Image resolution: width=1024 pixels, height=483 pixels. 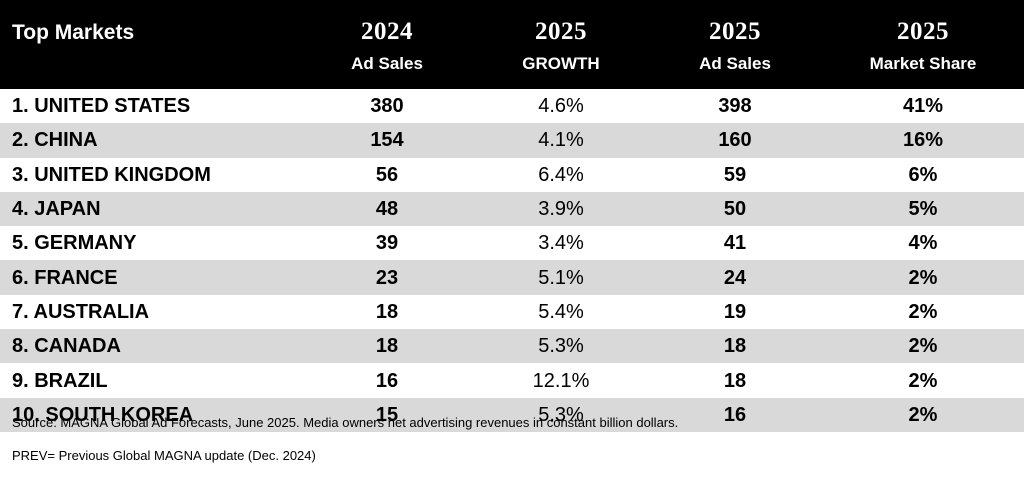 What do you see at coordinates (512, 209) in the screenshot?
I see `table-row: 4. JAPAN 48 3.9% 50 5%` at bounding box center [512, 209].